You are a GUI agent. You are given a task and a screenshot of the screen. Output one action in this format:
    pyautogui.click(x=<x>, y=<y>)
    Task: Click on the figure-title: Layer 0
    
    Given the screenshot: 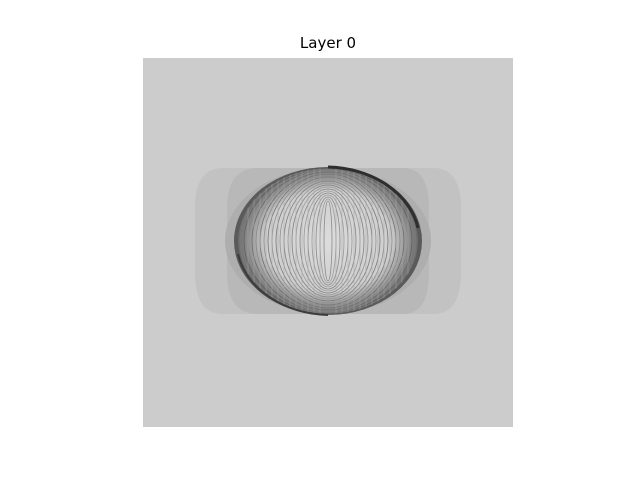 What is the action you would take?
    pyautogui.click(x=328, y=43)
    